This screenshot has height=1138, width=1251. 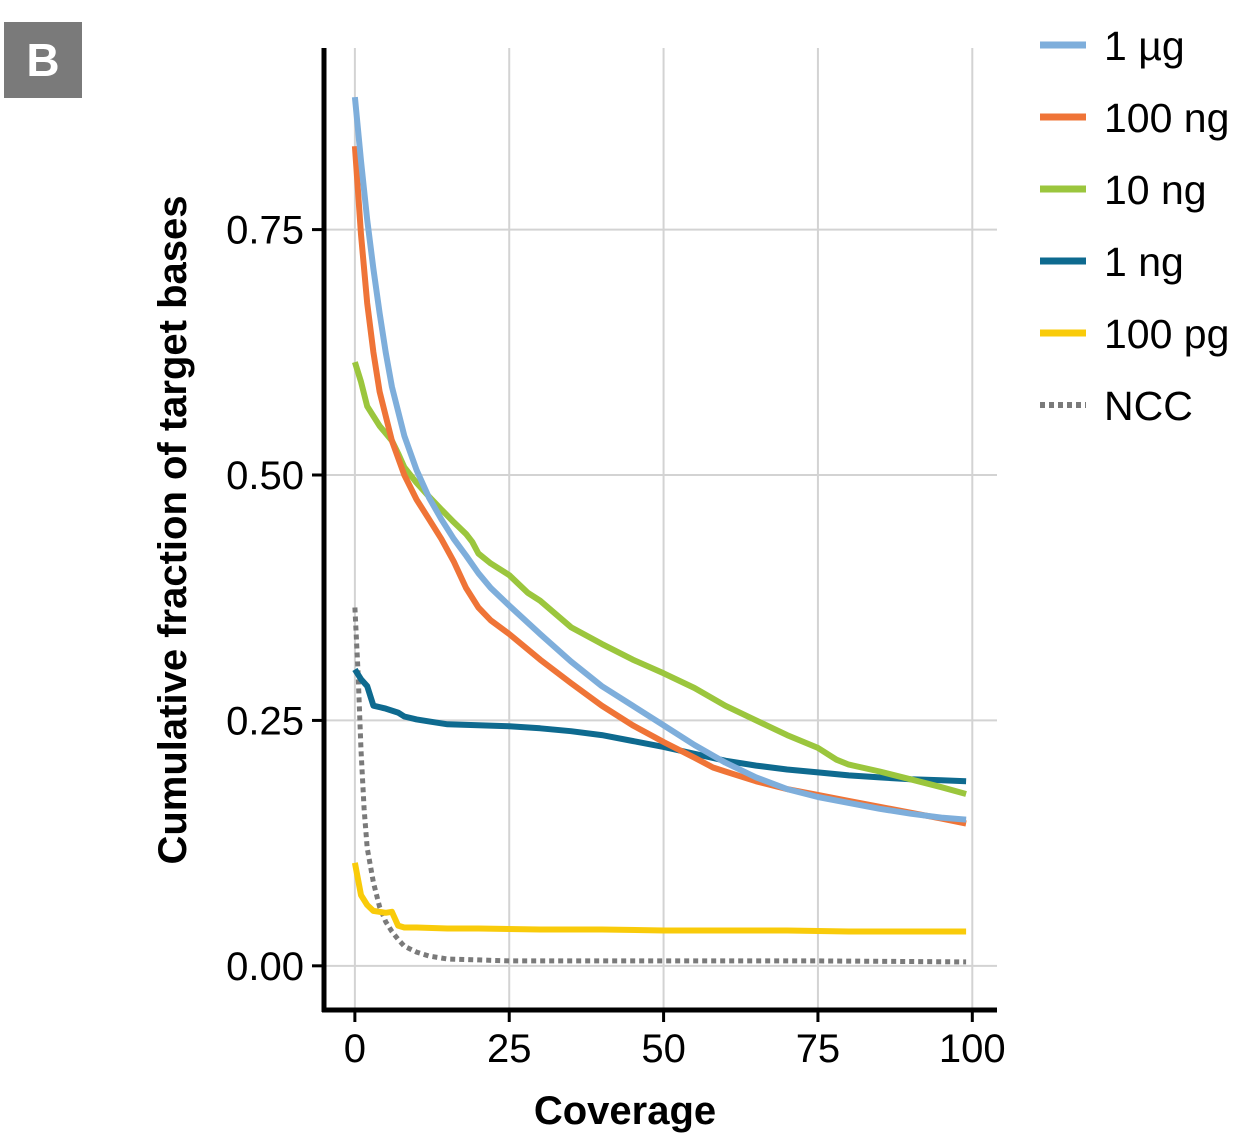 What do you see at coordinates (265, 967) in the screenshot?
I see `y-tick-label-0: 0.00` at bounding box center [265, 967].